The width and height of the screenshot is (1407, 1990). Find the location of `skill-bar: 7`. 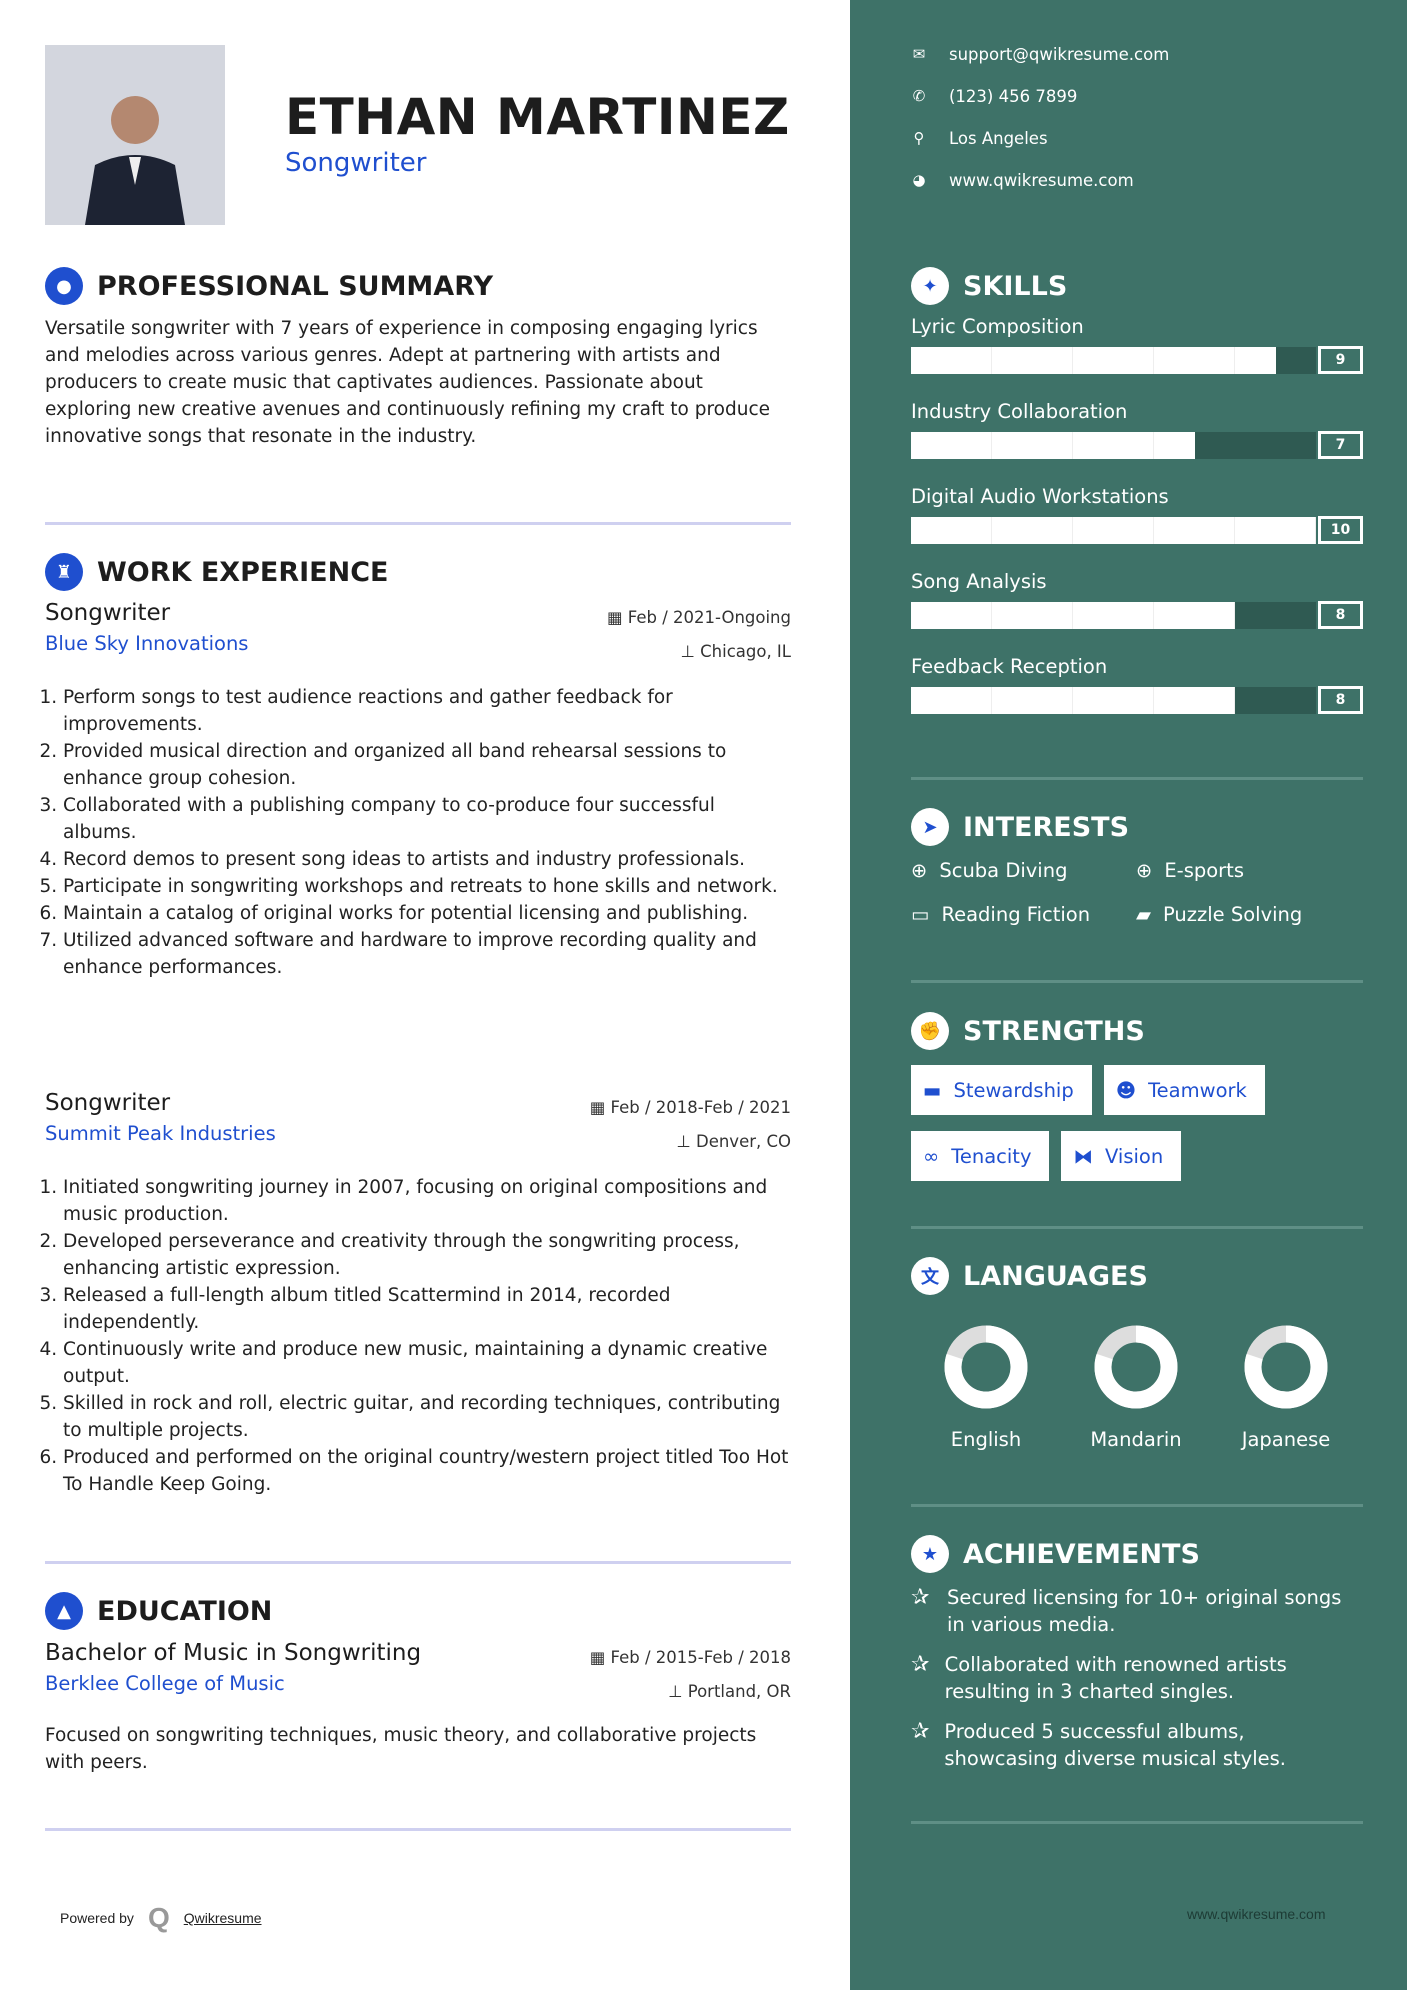

skill-bar: 7 is located at coordinates (1137, 445).